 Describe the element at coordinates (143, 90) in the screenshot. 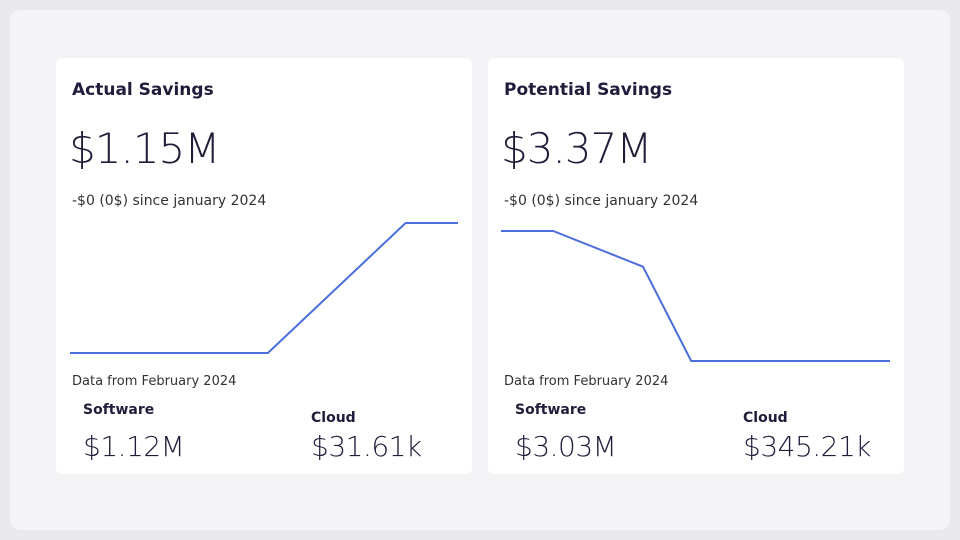

I see `card-title: Actual Savings` at that location.